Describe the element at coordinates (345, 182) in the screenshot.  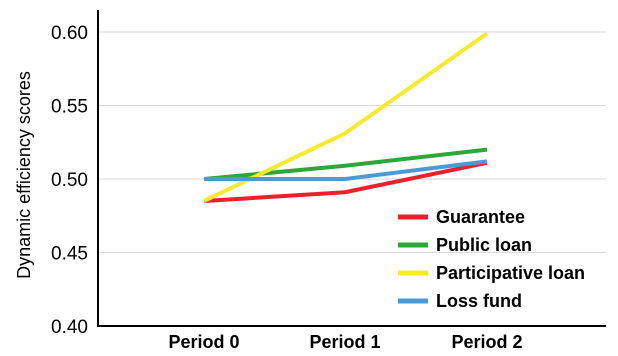
I see `series-line-guarantee` at that location.